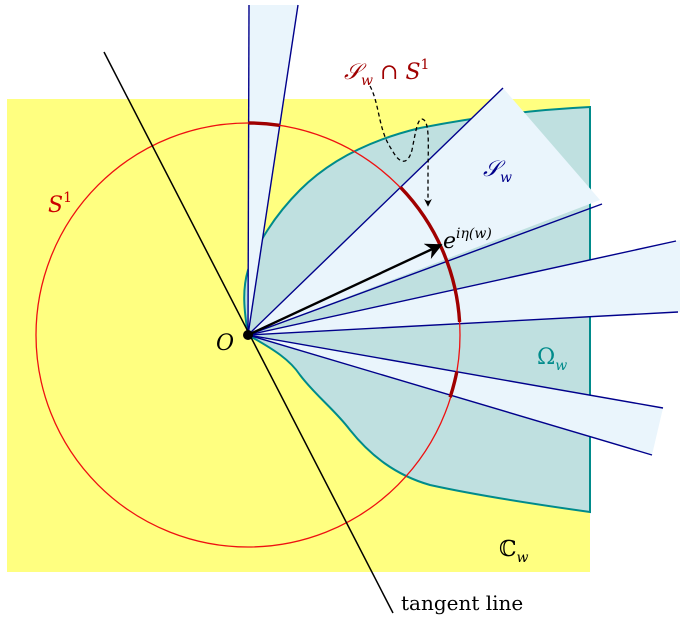 The width and height of the screenshot is (680, 619). What do you see at coordinates (386, 73) in the screenshot?
I see `intersection-label: 𝒮w ∩ S1` at bounding box center [386, 73].